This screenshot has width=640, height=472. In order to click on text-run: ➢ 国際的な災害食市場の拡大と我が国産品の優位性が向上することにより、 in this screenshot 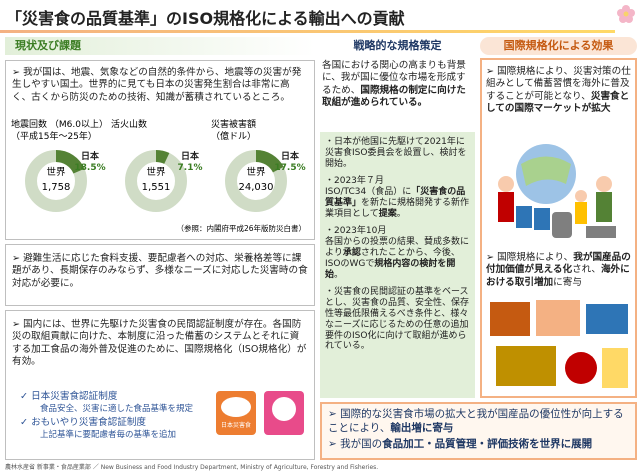, I will do `click(476, 421)`.